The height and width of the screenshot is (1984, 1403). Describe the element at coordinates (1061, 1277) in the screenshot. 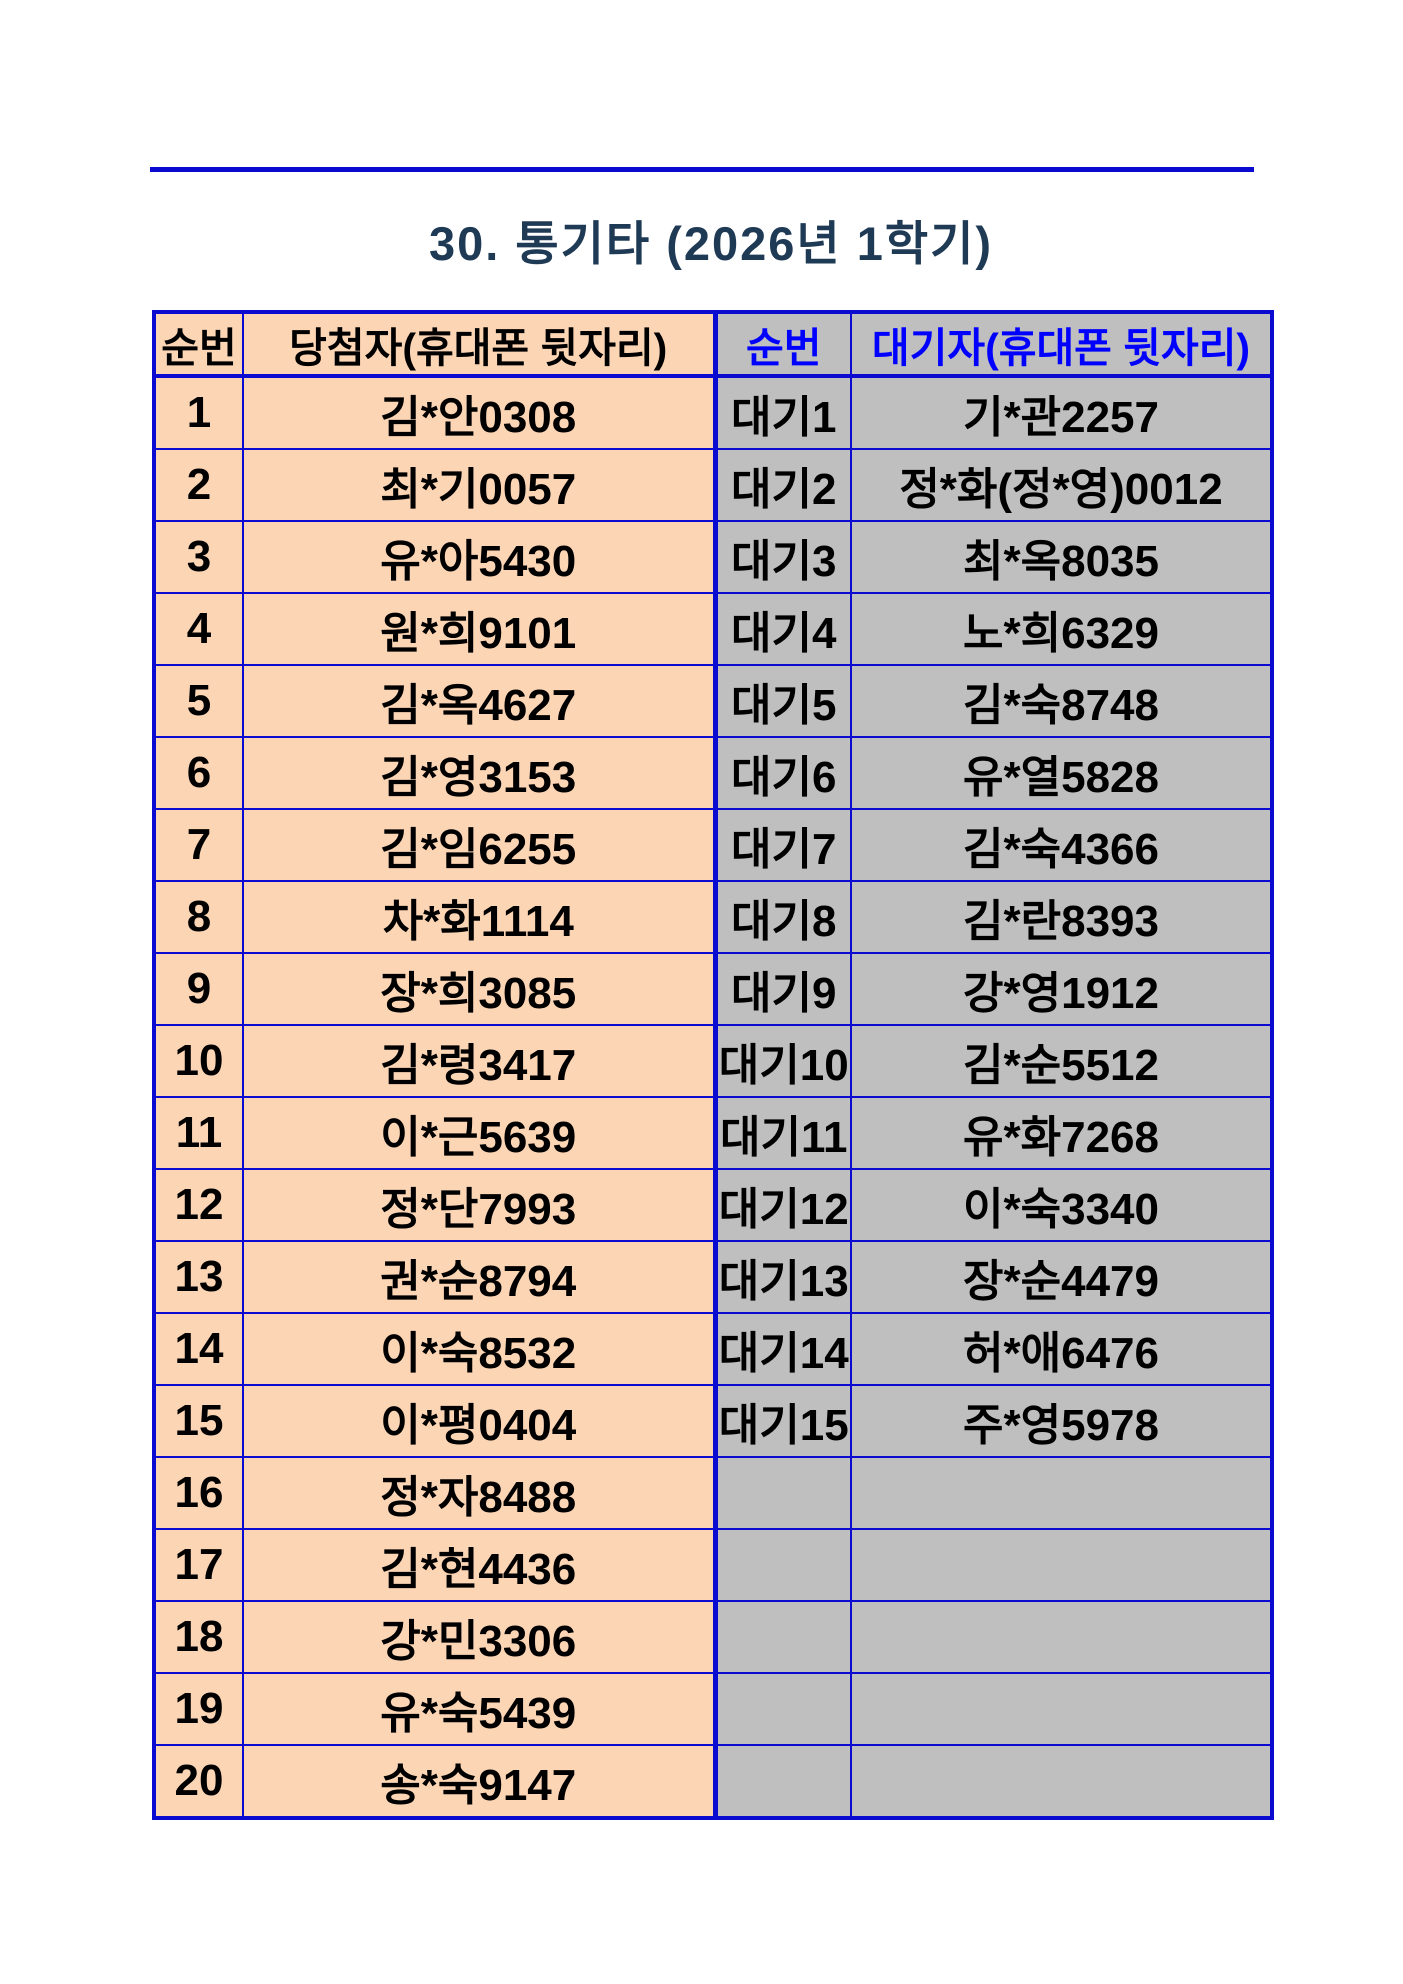

I see `waitlist-name-cell: 장*순4479` at that location.